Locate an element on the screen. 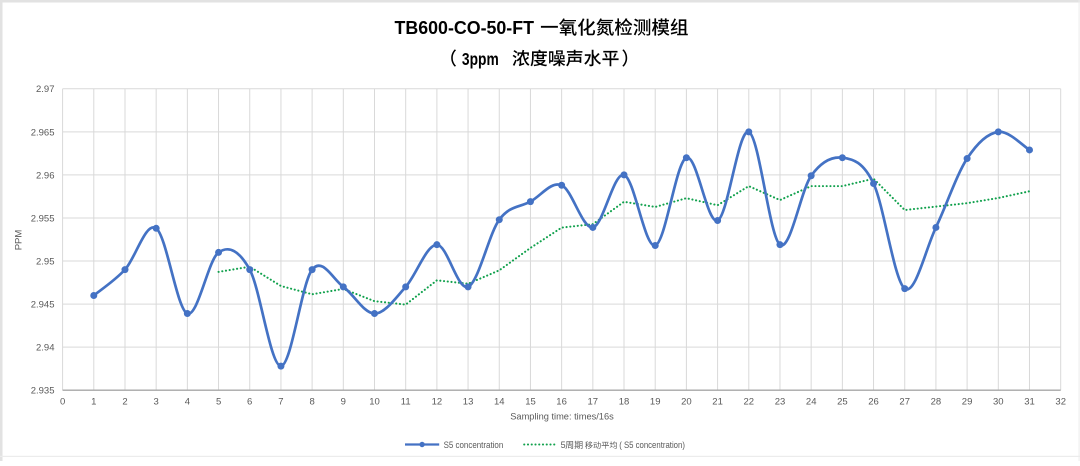 This screenshot has height=466, width=1080. svg-text: 18 is located at coordinates (624, 401).